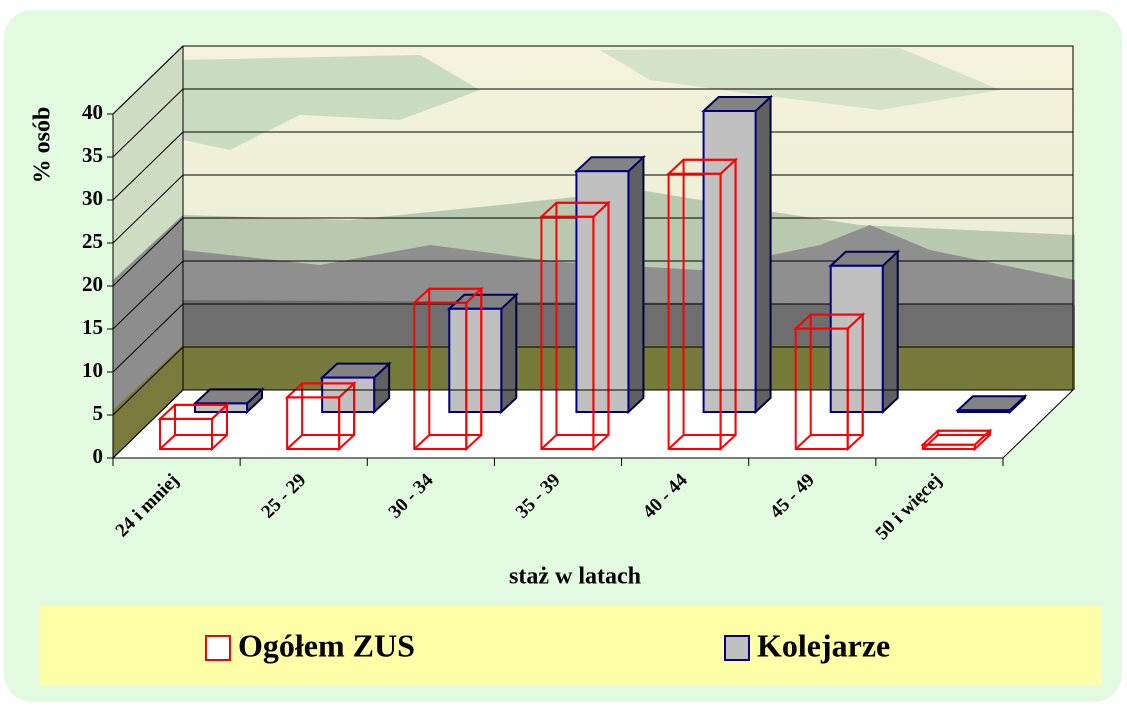  What do you see at coordinates (823, 645) in the screenshot?
I see `legend-label: Kolejarze` at bounding box center [823, 645].